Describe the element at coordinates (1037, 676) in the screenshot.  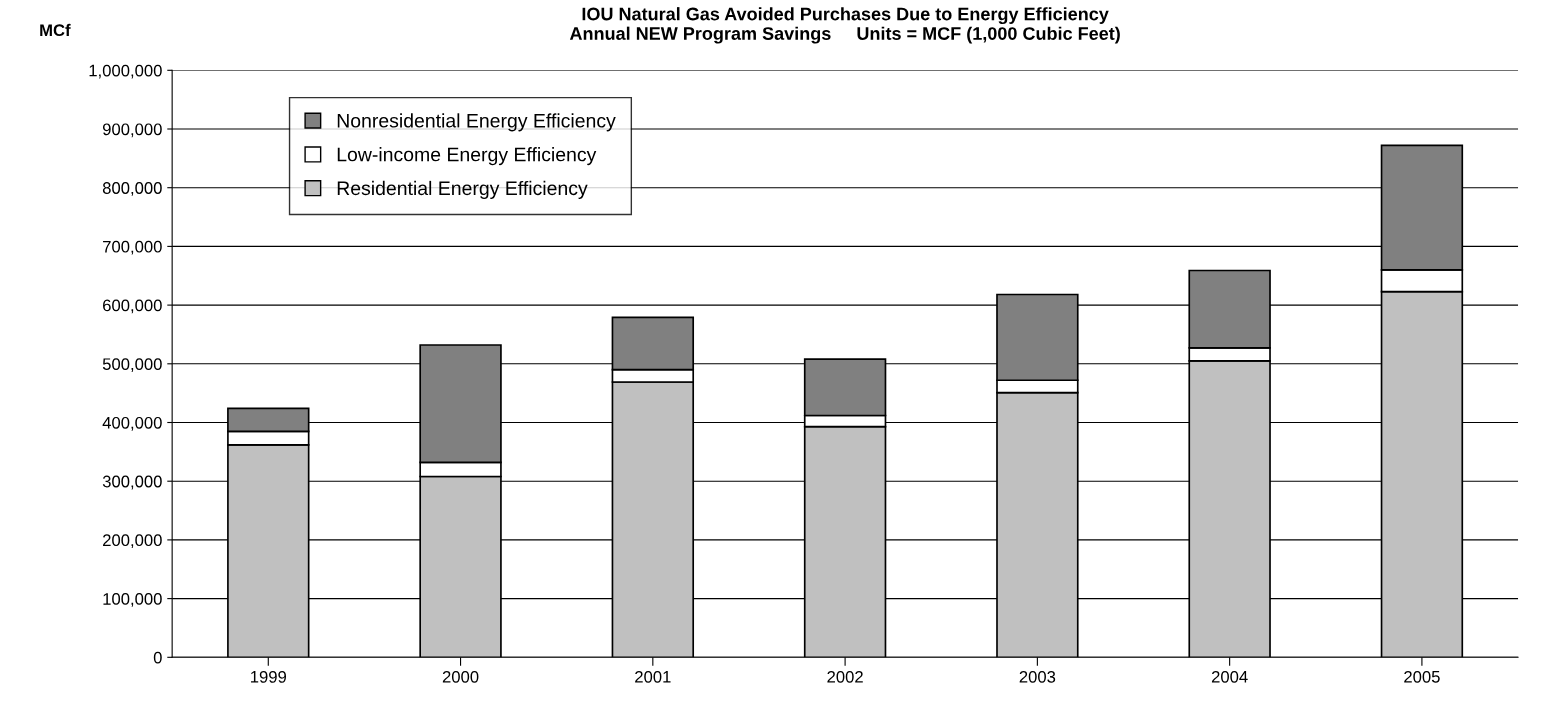
I see `x-tick-label: 2003` at that location.